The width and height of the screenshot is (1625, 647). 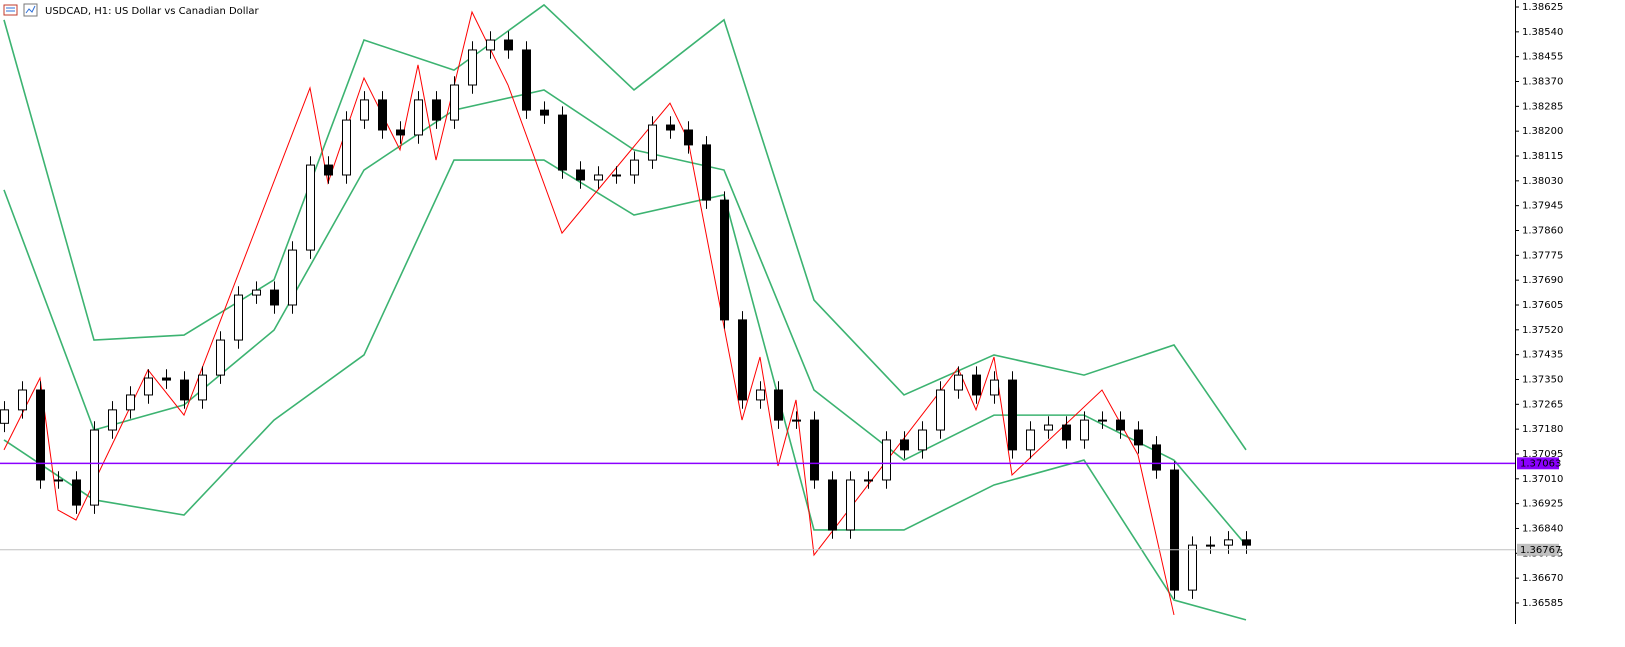 I want to click on y-tick-label: 1.37265, so click(x=1542, y=404).